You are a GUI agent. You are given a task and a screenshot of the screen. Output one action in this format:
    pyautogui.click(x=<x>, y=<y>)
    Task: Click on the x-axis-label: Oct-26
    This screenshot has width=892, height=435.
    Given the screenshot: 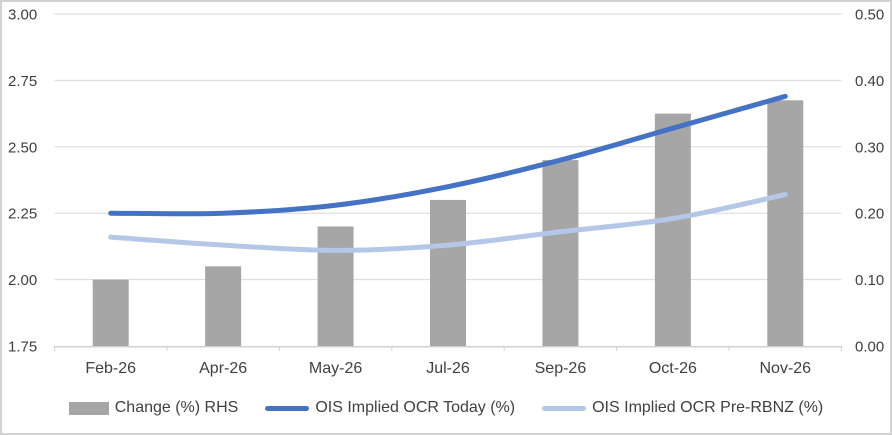 What is the action you would take?
    pyautogui.click(x=673, y=368)
    